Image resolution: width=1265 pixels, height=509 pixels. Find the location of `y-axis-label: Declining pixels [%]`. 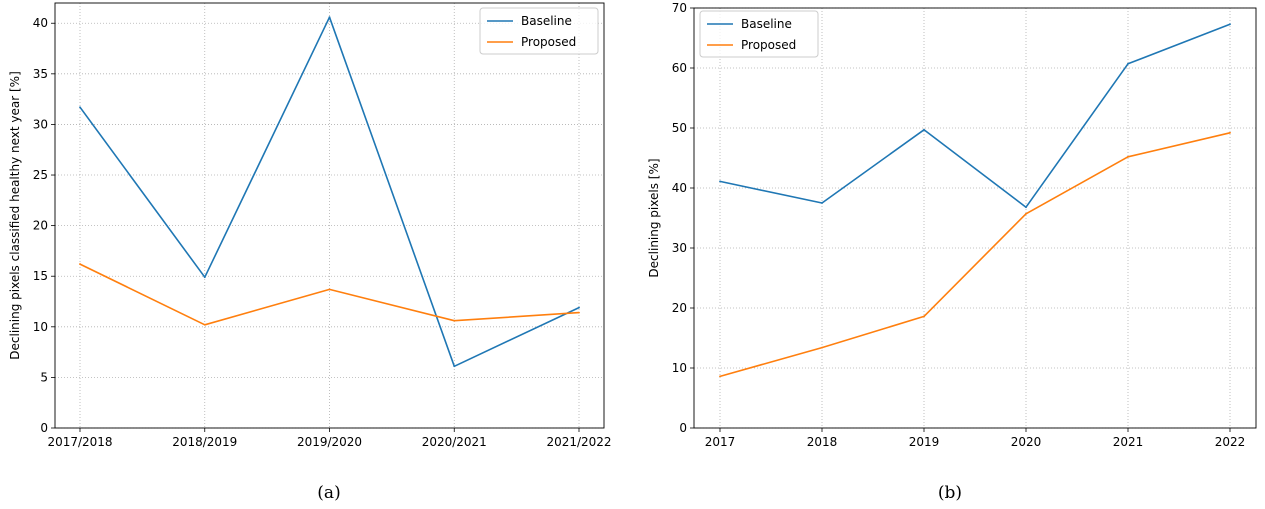

y-axis-label: Declining pixels [%] is located at coordinates (654, 217).